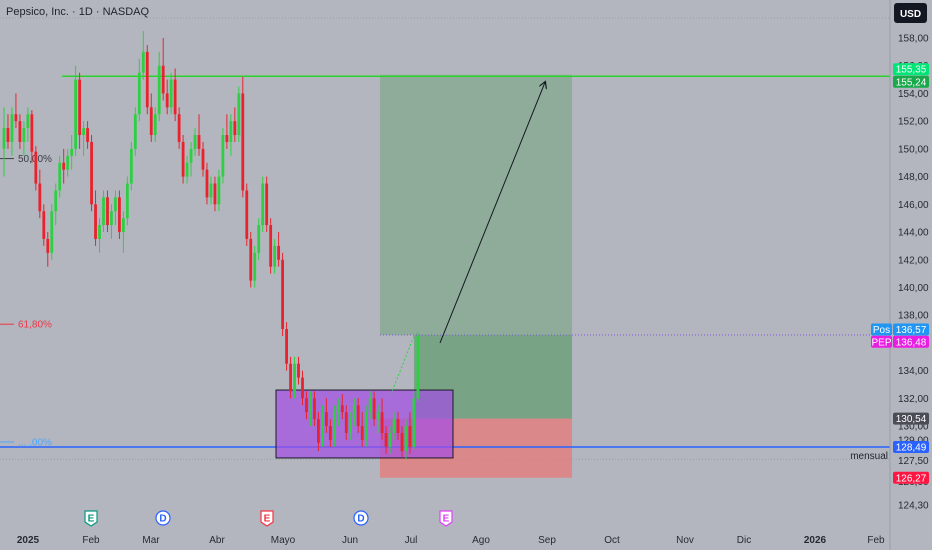  Describe the element at coordinates (913, 399) in the screenshot. I see `price-tick-label: 132,00` at that location.